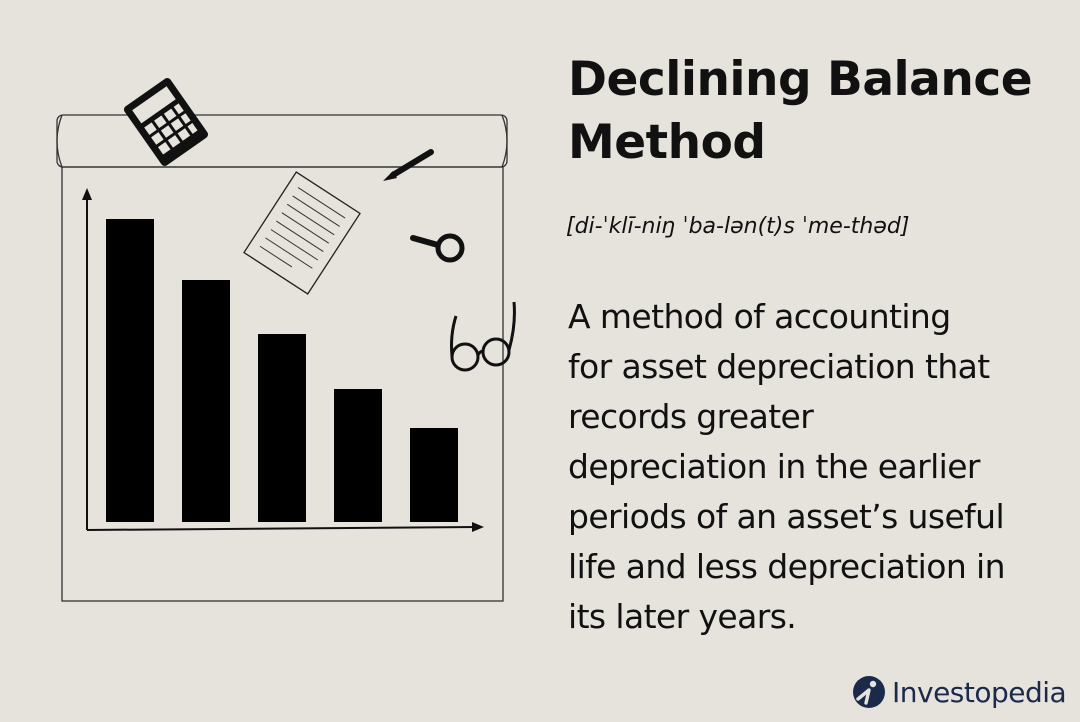 The width and height of the screenshot is (1080, 722). What do you see at coordinates (779, 366) in the screenshot?
I see `definition-line-2: for asset depreciation that` at bounding box center [779, 366].